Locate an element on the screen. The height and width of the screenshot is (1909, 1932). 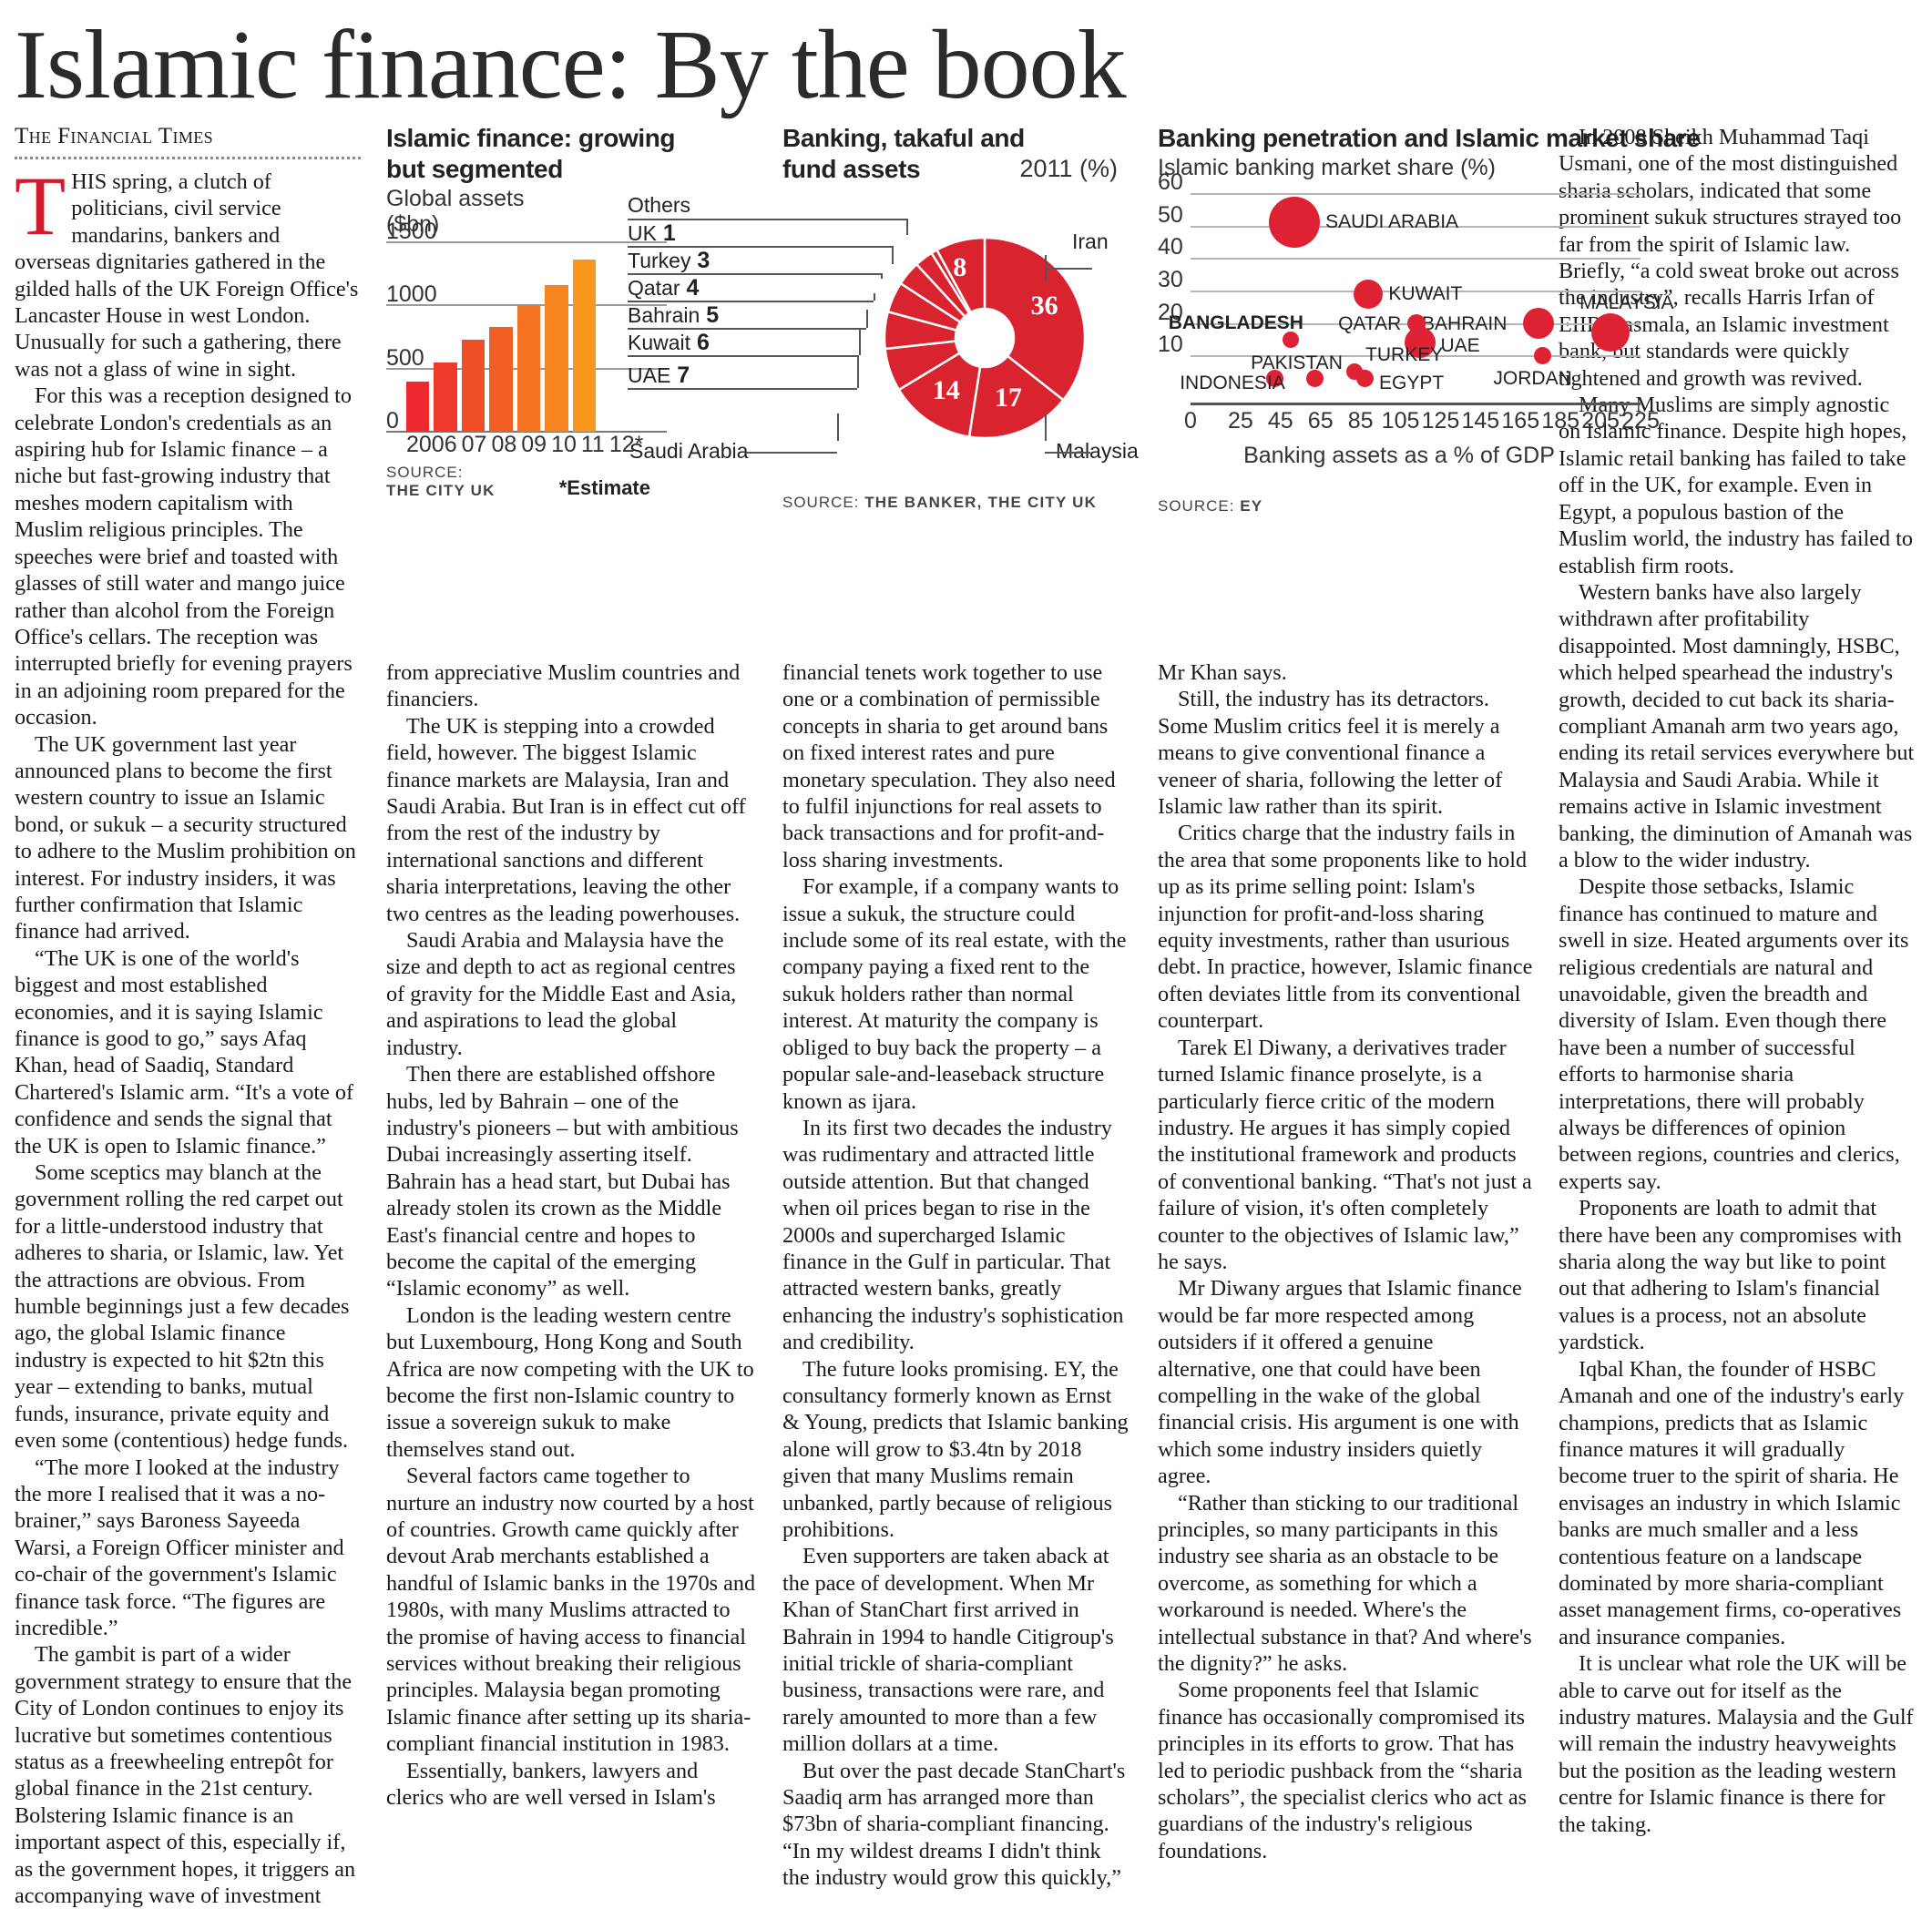
scatter-x-tick: 125 is located at coordinates (1440, 421).